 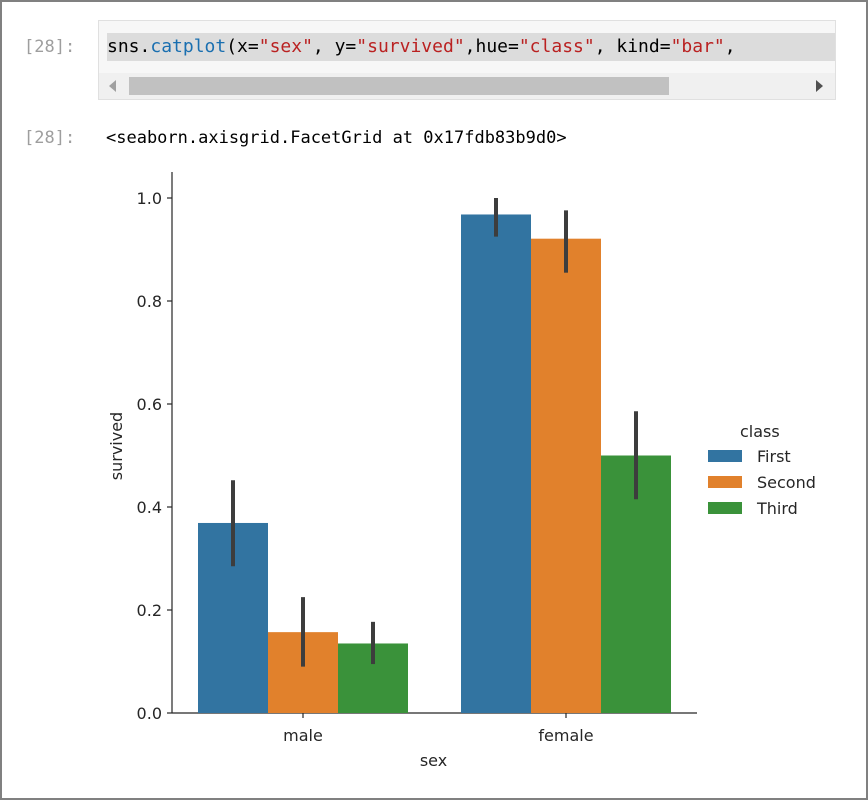 What do you see at coordinates (565, 735) in the screenshot?
I see `x-tick-label: female` at bounding box center [565, 735].